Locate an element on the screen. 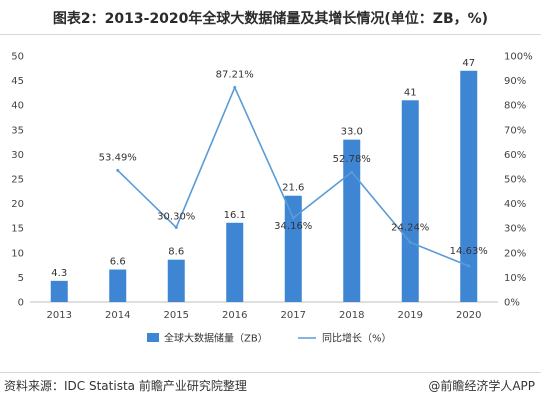  chart-title: 图表2：2013-2020年全球大数据储量及其增长情况(单位：ZB，%) is located at coordinates (270, 19).